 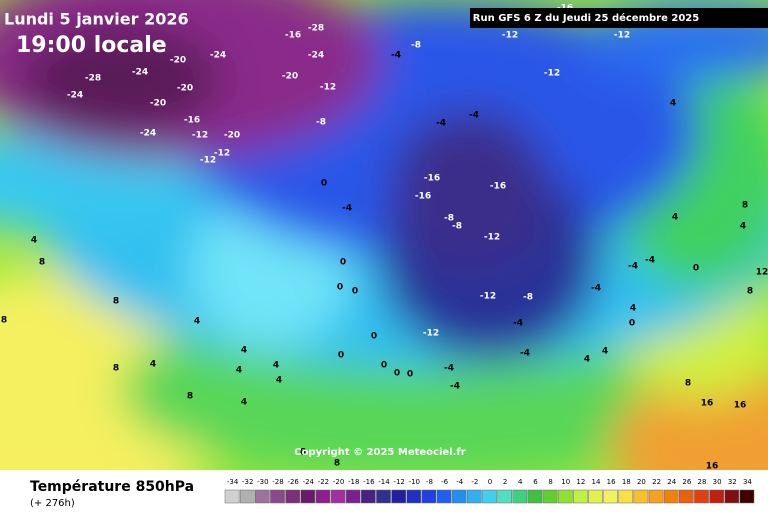 What do you see at coordinates (293, 482) in the screenshot?
I see `legend-label: -26` at bounding box center [293, 482].